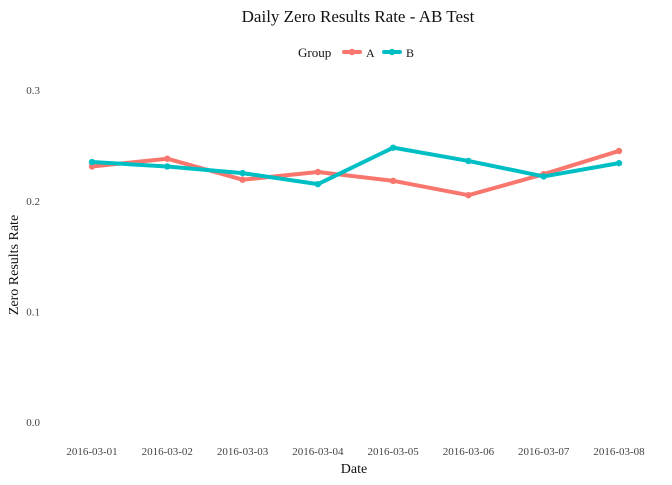 Image resolution: width=672 pixels, height=485 pixels. Describe the element at coordinates (33, 312) in the screenshot. I see `y-tick-label: 0.1` at that location.